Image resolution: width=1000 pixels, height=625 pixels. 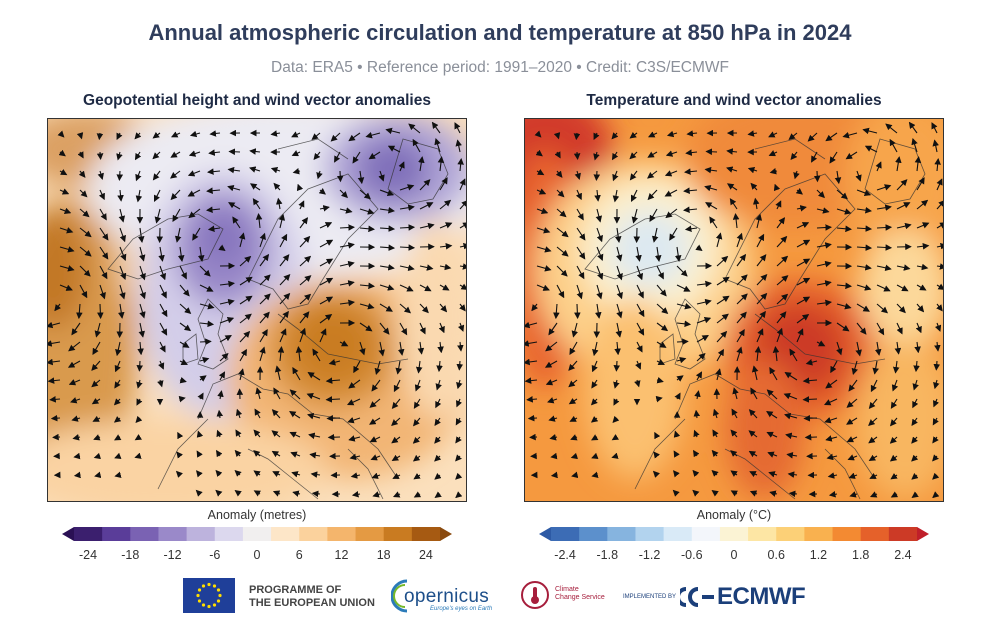 What do you see at coordinates (761, 596) in the screenshot?
I see `ecmwf-wordmark: ECMWF` at bounding box center [761, 596].